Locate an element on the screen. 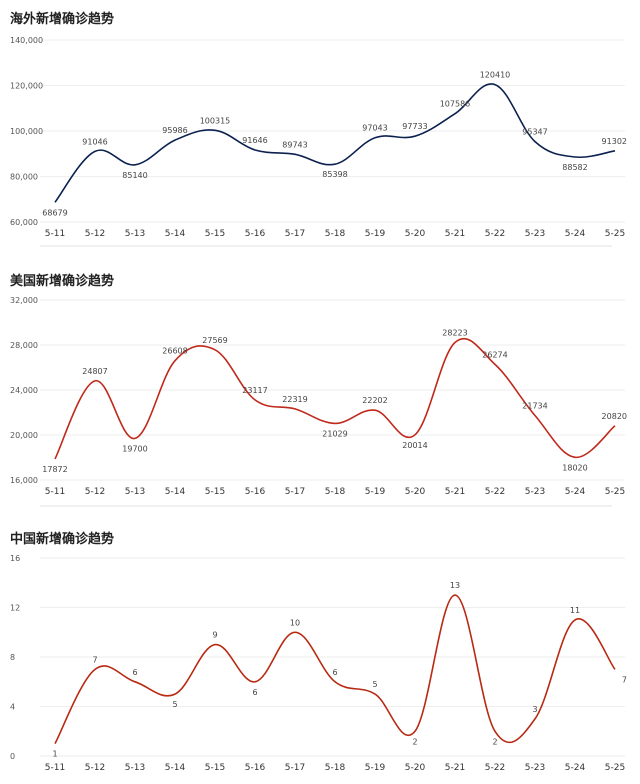 The image size is (640, 784). data-label: 97043 is located at coordinates (374, 128).